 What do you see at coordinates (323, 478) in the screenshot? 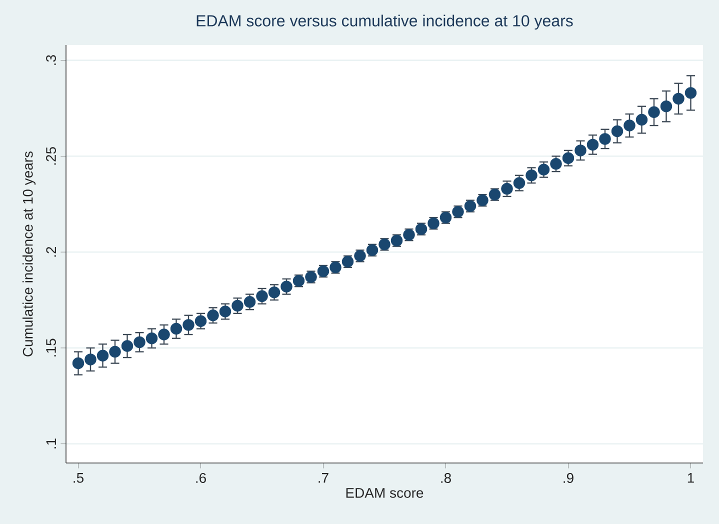
I see `x-tick-label: .7` at bounding box center [323, 478].